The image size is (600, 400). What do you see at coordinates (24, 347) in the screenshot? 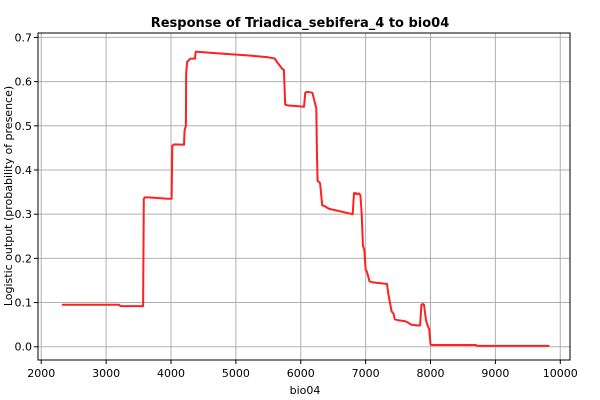
I see `y-tick-label: 0.0` at bounding box center [24, 347].